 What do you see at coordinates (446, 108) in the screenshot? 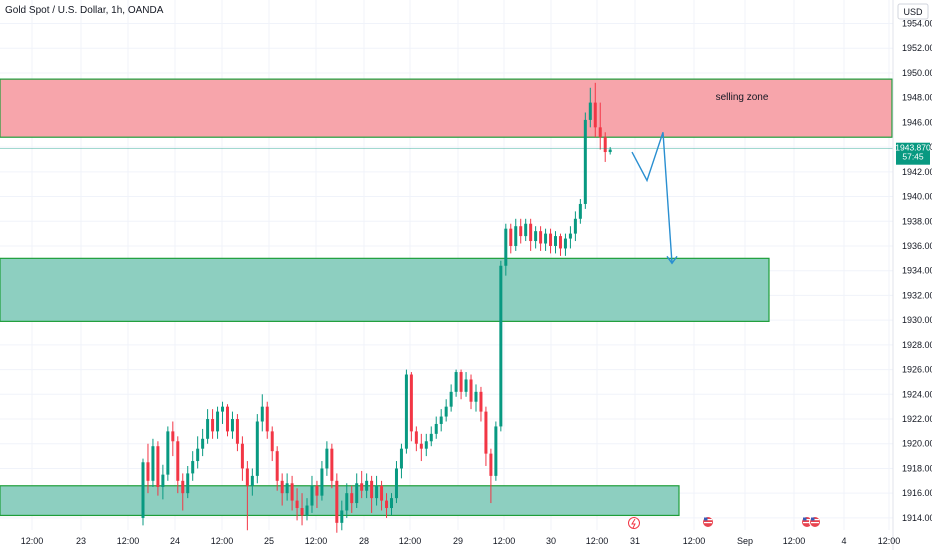
I see `resistance-zone` at bounding box center [446, 108].